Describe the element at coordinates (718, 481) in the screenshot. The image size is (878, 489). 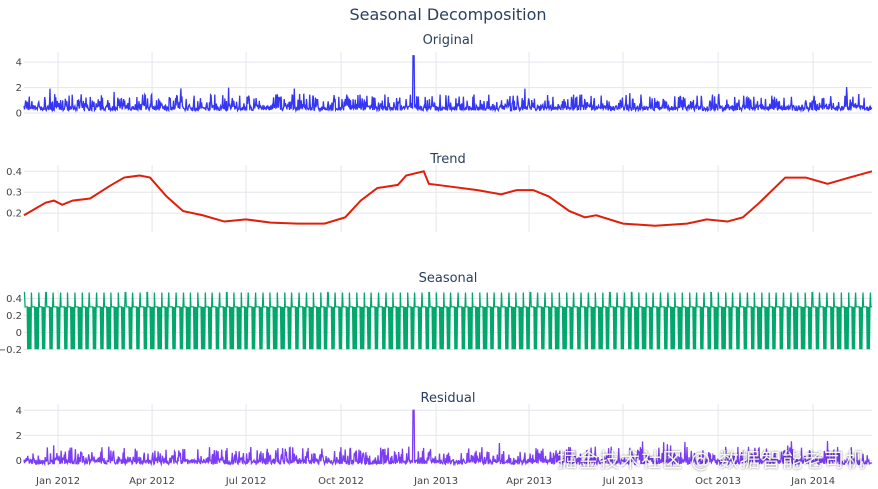
I see `x-tick-label: Oct 2013` at that location.